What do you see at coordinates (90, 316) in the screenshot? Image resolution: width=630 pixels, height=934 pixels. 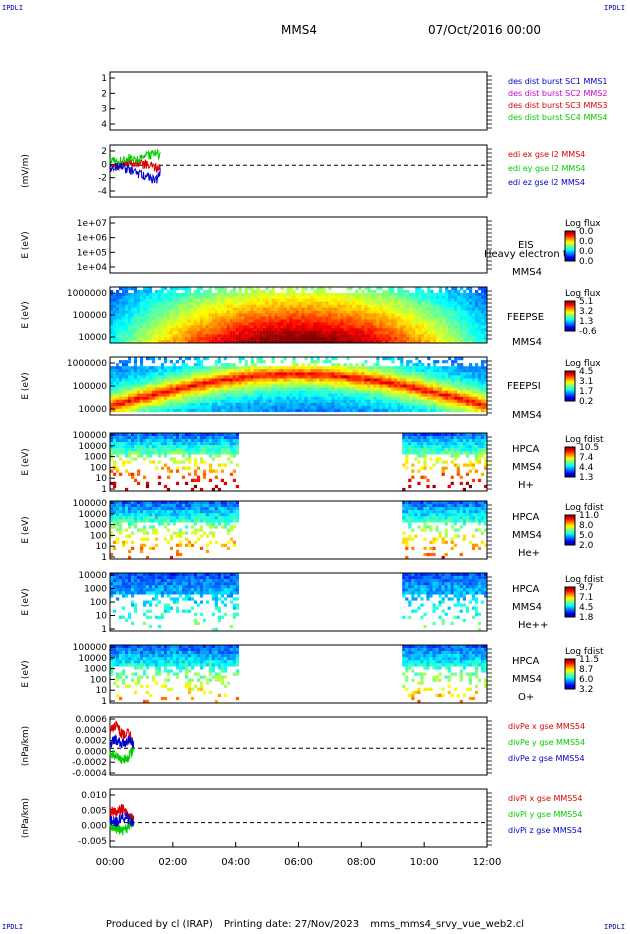 I see `y-tick-label-3-1: 100000` at bounding box center [90, 316].